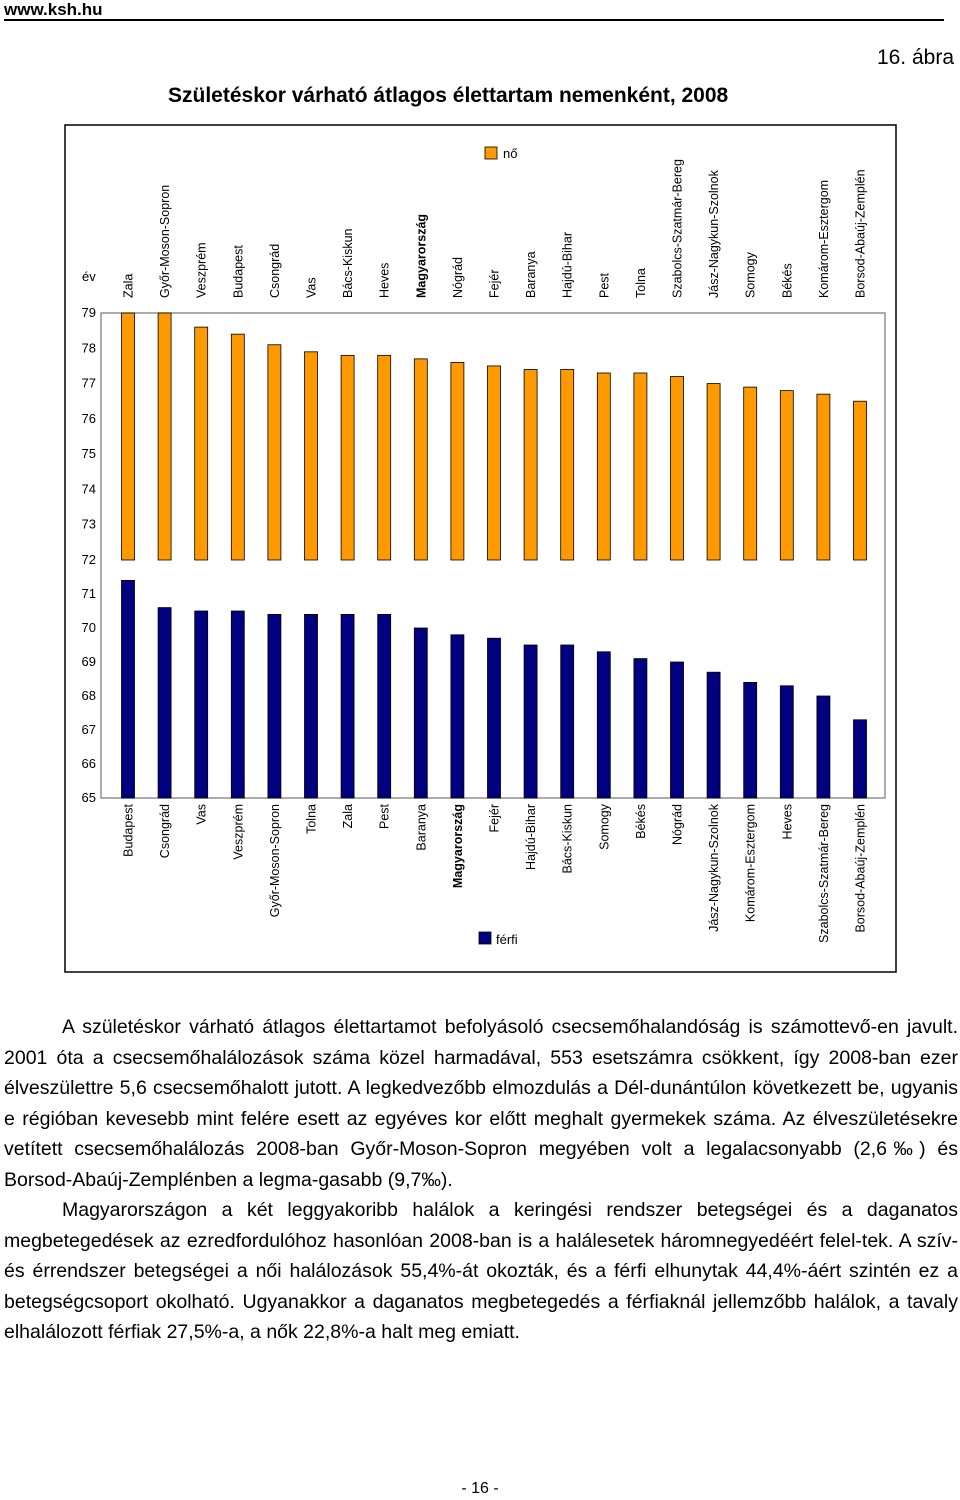 The width and height of the screenshot is (960, 1500). I want to click on male-category-label: Veszprém, so click(238, 832).